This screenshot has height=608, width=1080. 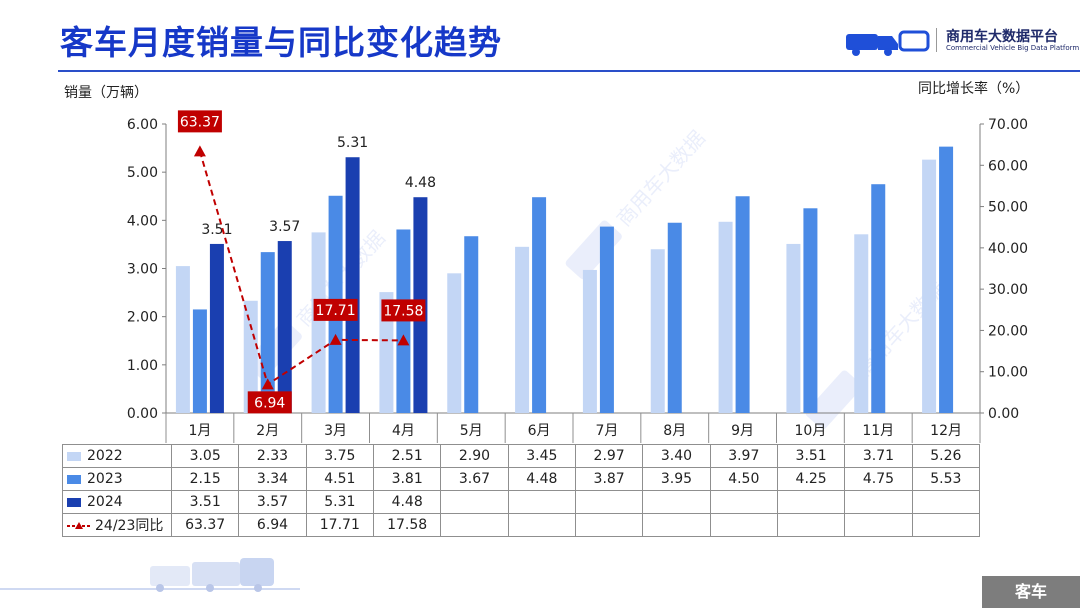 What do you see at coordinates (811, 431) in the screenshot?
I see `x-tick-label: 10月` at bounding box center [811, 431].